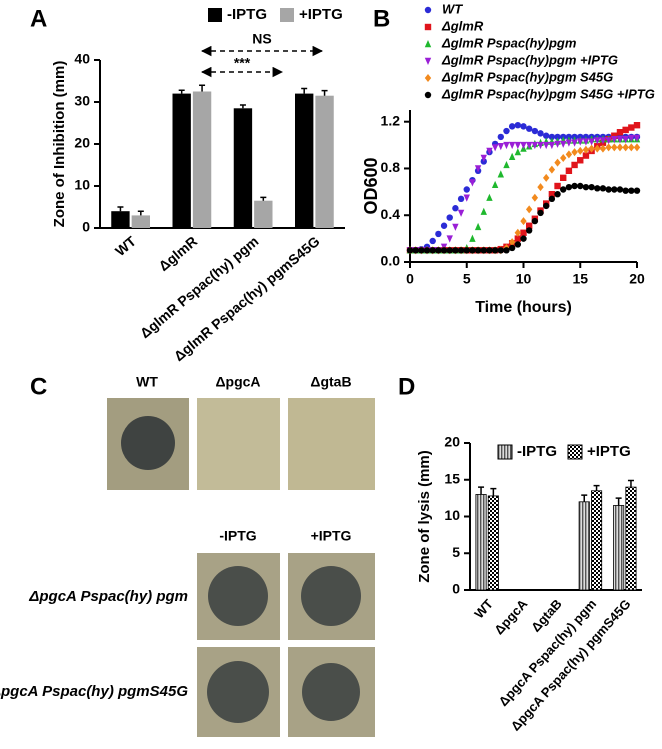  I want to click on legend-label: ΔglmR Pspac(hy)pgm S45G, so click(527, 76).